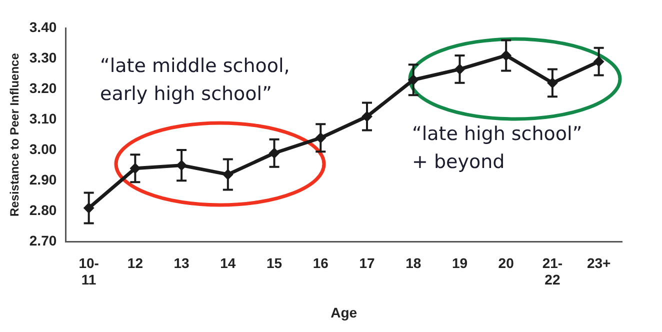 This screenshot has width=662, height=332. What do you see at coordinates (367, 262) in the screenshot?
I see `x-tick-label: 17` at bounding box center [367, 262].